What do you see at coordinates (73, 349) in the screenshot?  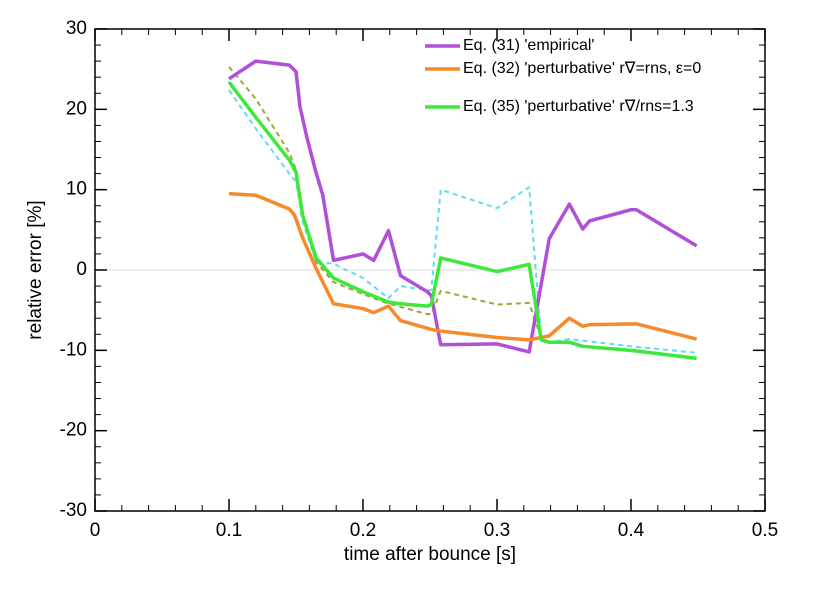 I see `y-tick-label: -10` at bounding box center [73, 349].